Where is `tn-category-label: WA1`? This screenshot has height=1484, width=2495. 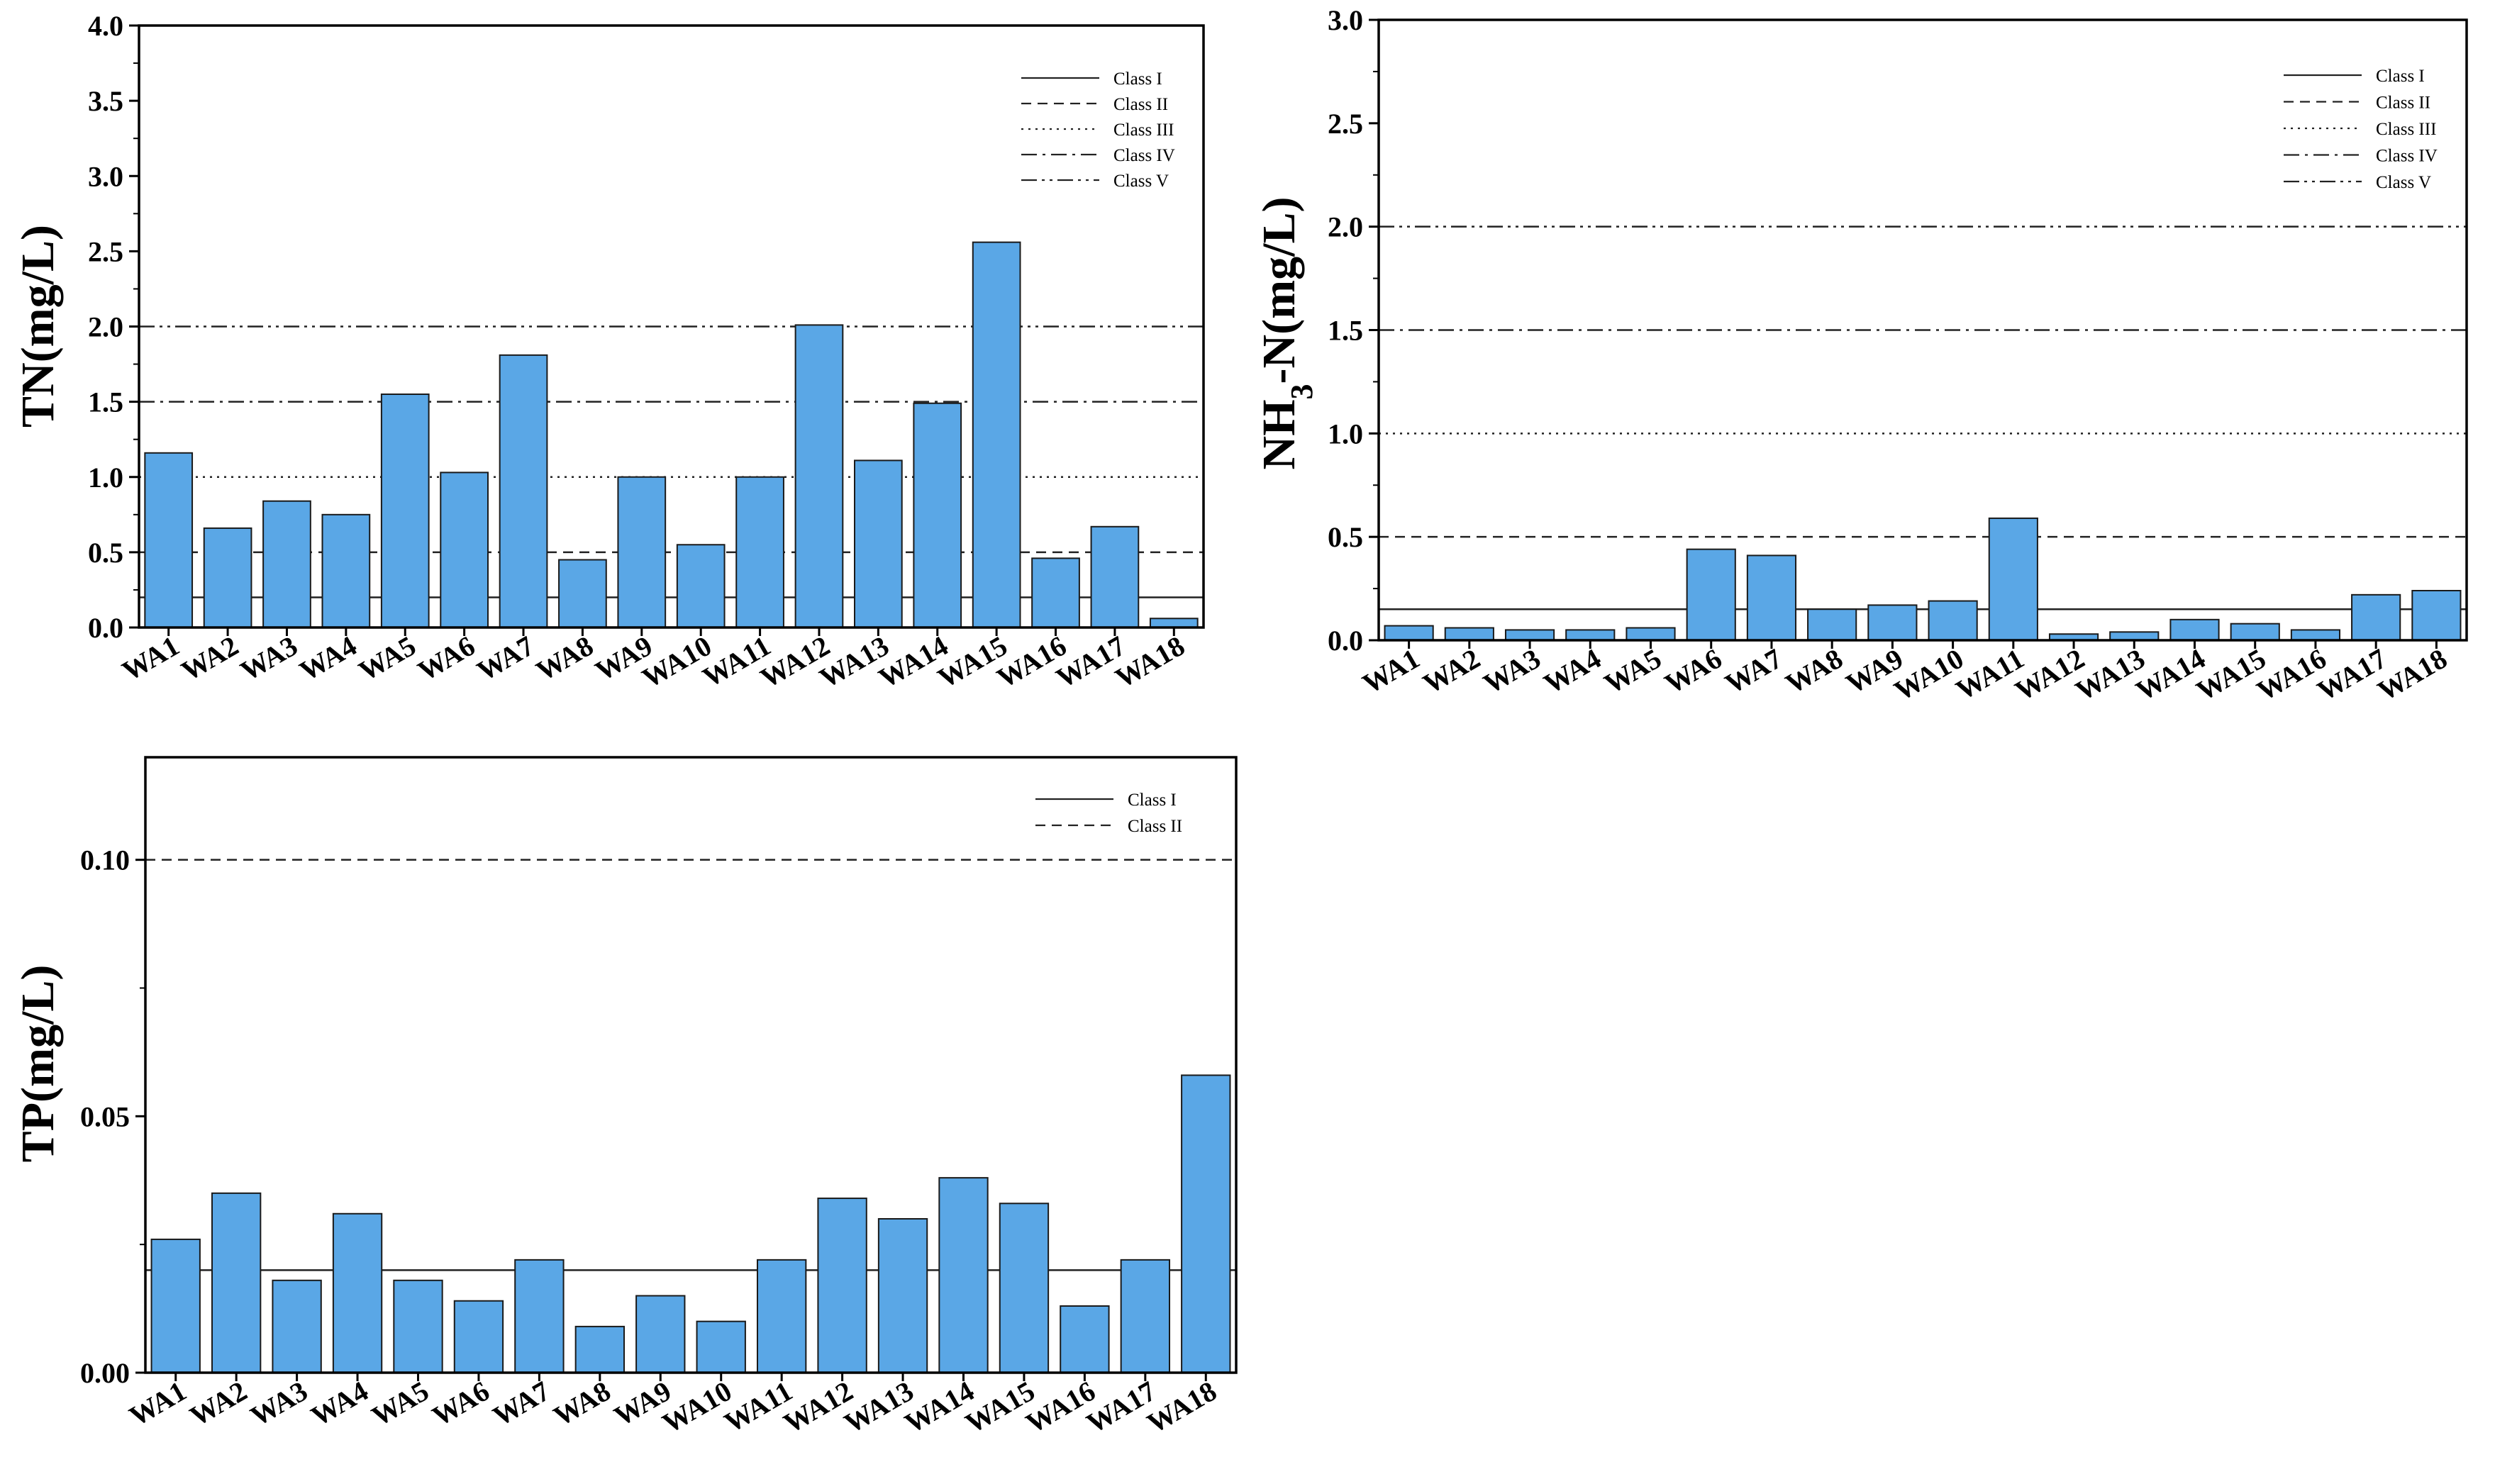
tn-category-label: WA1 is located at coordinates (151, 658).